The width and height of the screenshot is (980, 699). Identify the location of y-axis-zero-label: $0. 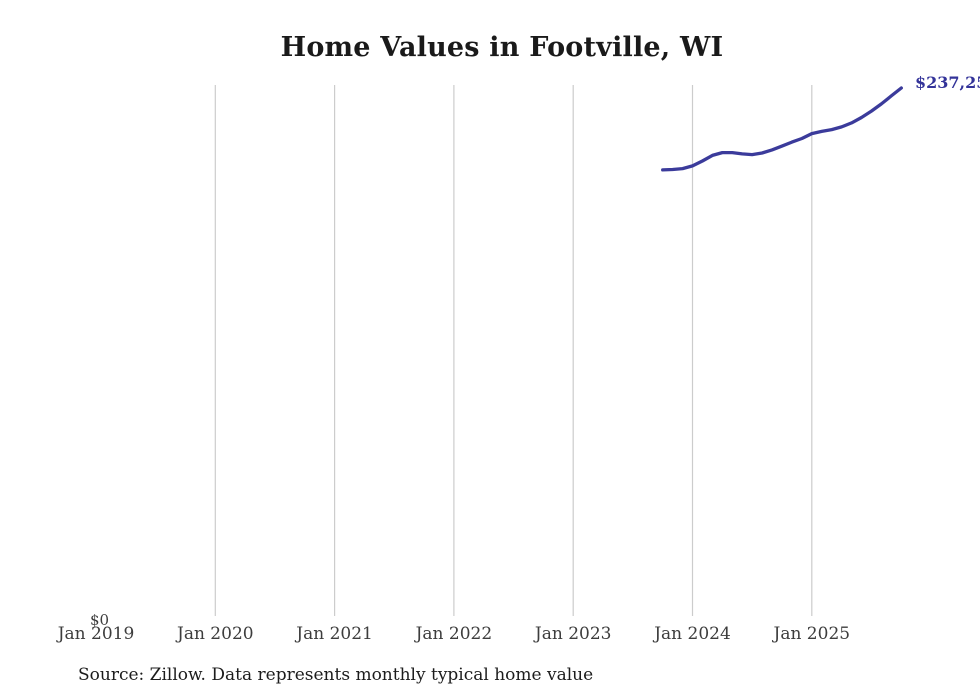
(100, 620).